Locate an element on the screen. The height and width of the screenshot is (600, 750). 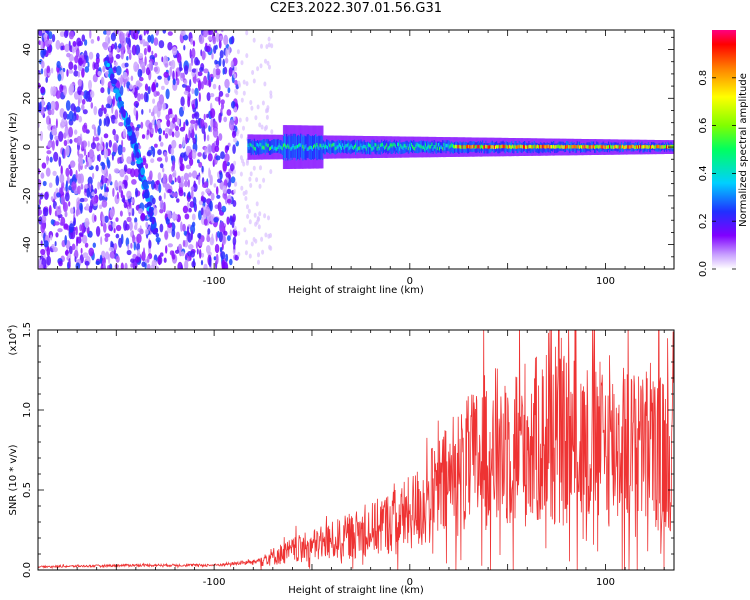
y-tick-label: 0 is located at coordinates (27, 147).